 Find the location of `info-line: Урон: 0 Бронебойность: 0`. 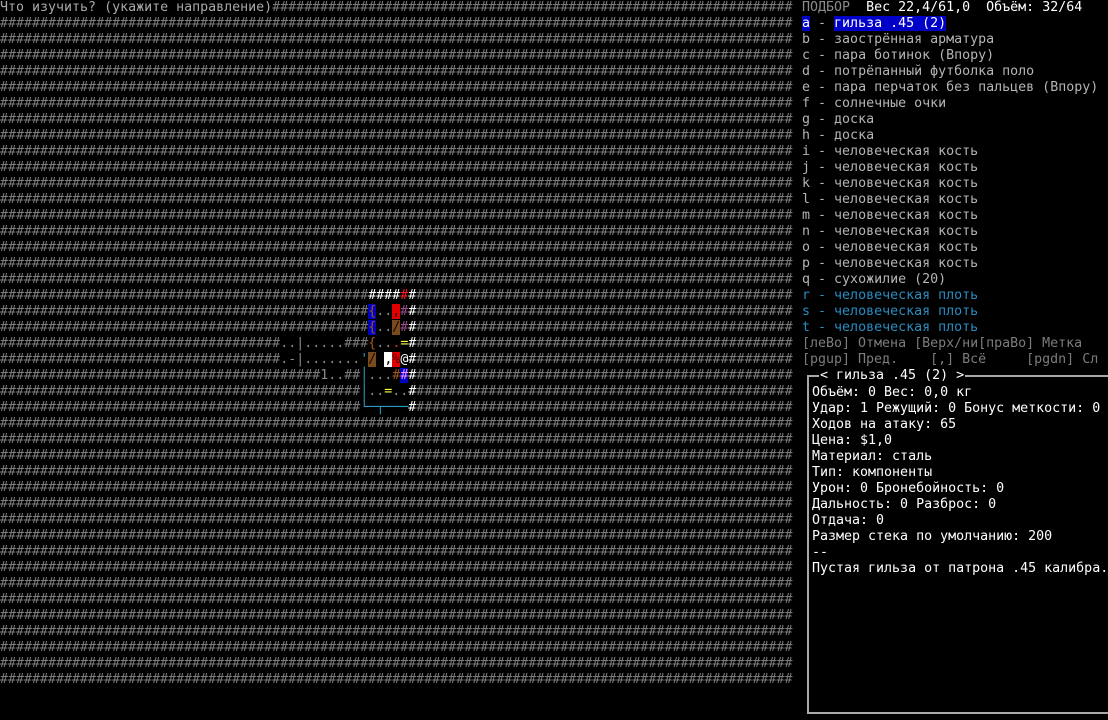

info-line: Урон: 0 Бронебойность: 0 is located at coordinates (908, 488).